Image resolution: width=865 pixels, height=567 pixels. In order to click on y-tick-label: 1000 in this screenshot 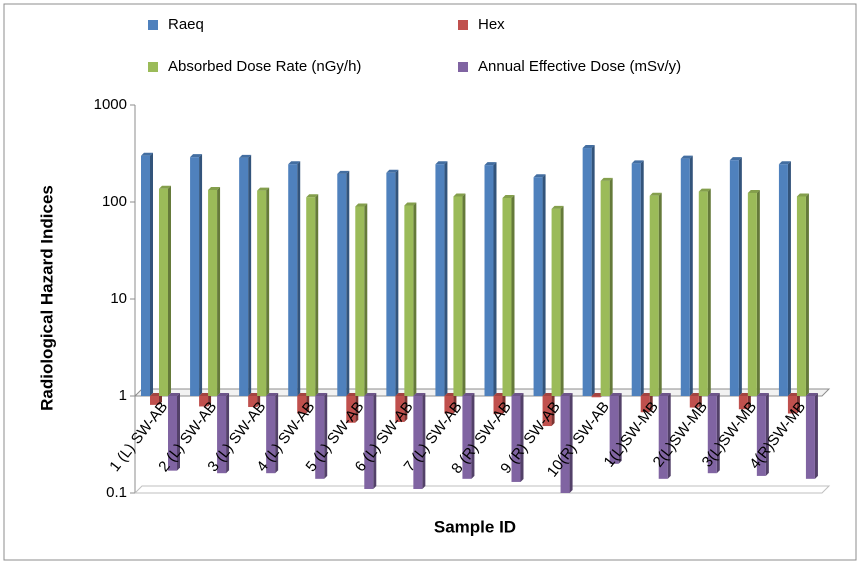, I will do `click(110, 104)`.